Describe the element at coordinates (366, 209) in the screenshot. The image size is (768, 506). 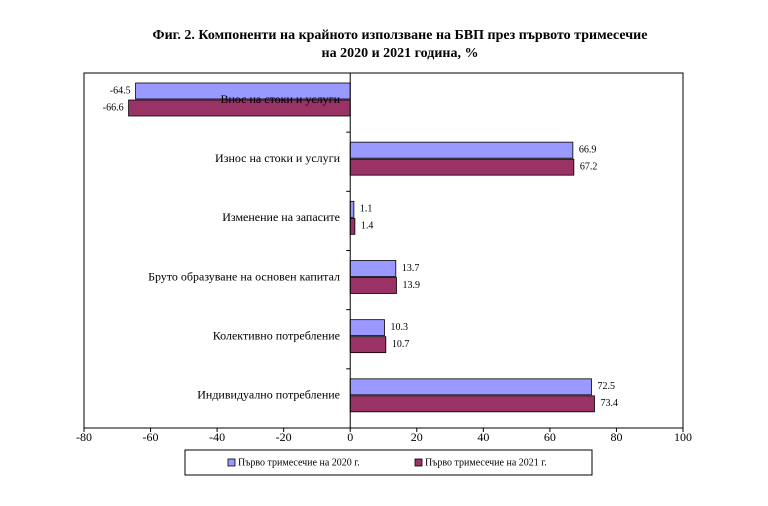
I see `value-label: 1.1` at that location.